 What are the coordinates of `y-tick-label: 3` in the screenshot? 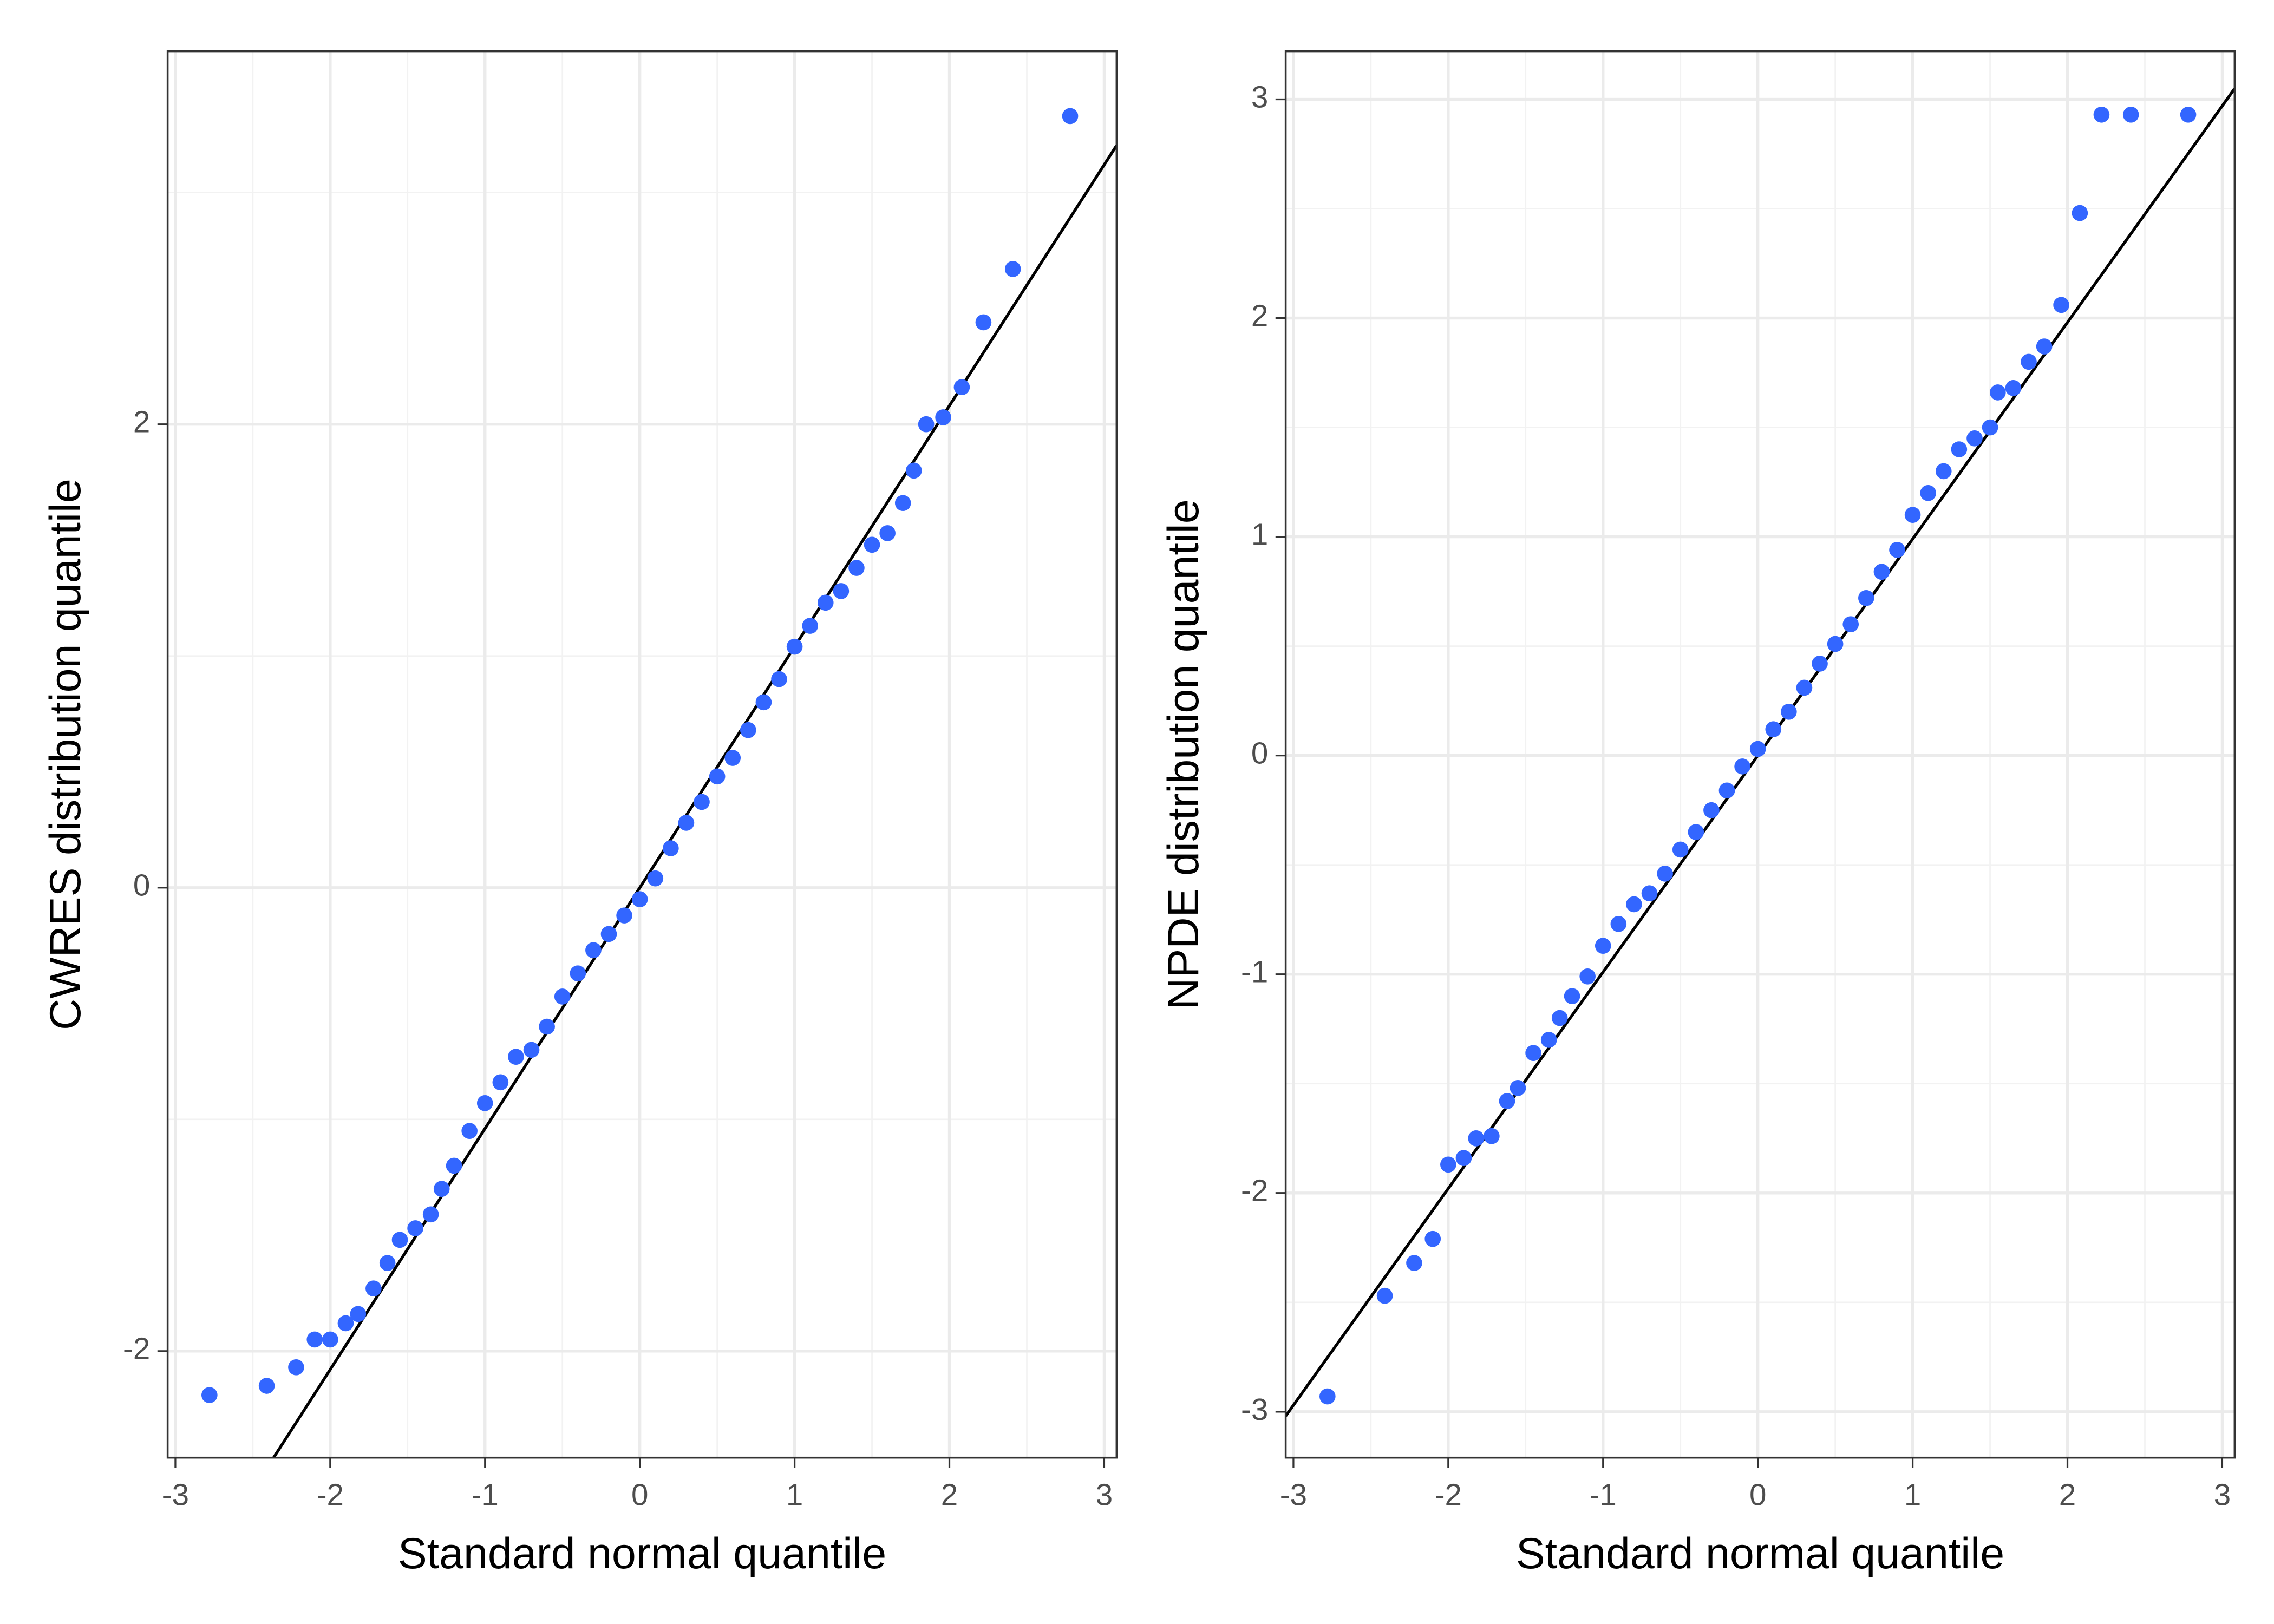 It's located at (1260, 97).